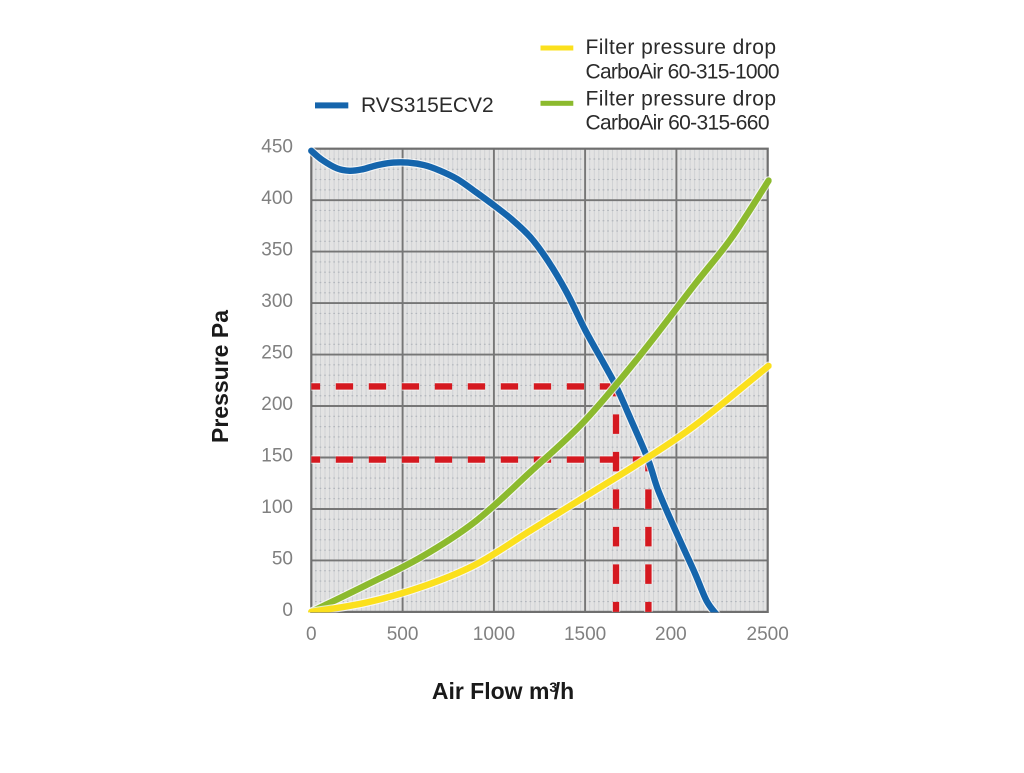  Describe the element at coordinates (503, 691) in the screenshot. I see `svg-text: Air Flow m3/h` at that location.